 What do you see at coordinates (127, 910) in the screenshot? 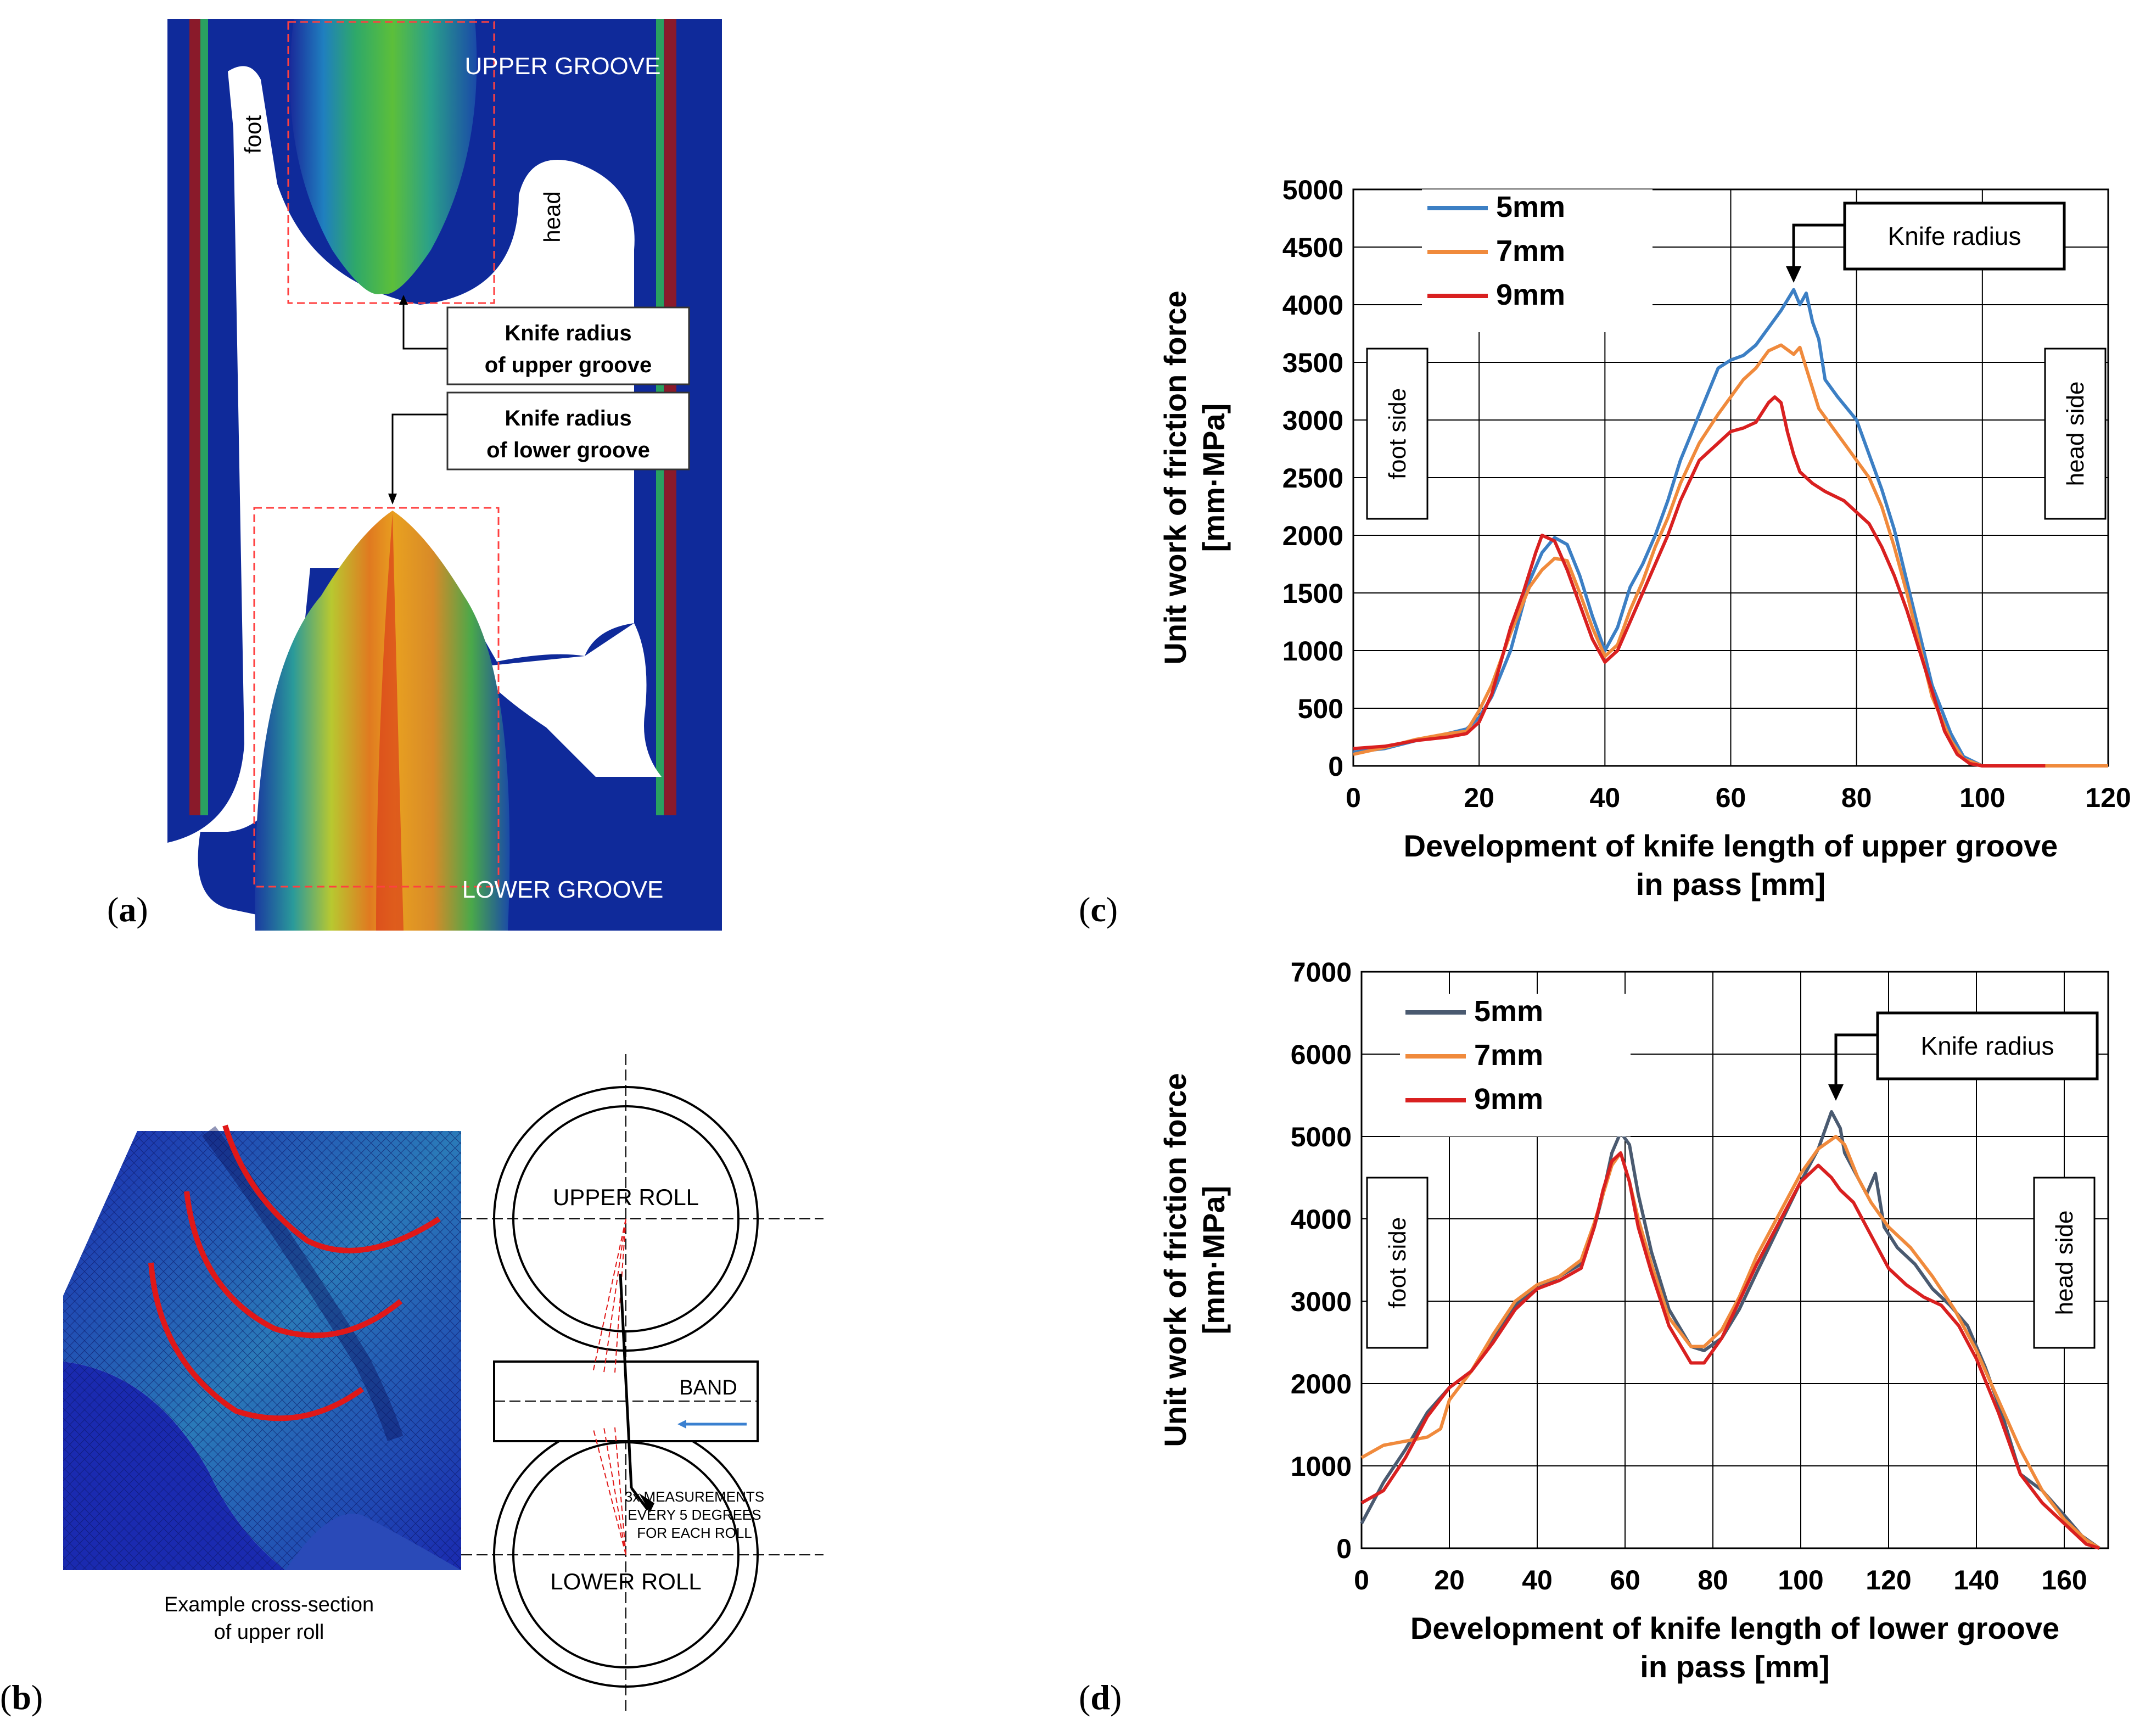
I see `panel-label-a: (a)` at bounding box center [127, 910].